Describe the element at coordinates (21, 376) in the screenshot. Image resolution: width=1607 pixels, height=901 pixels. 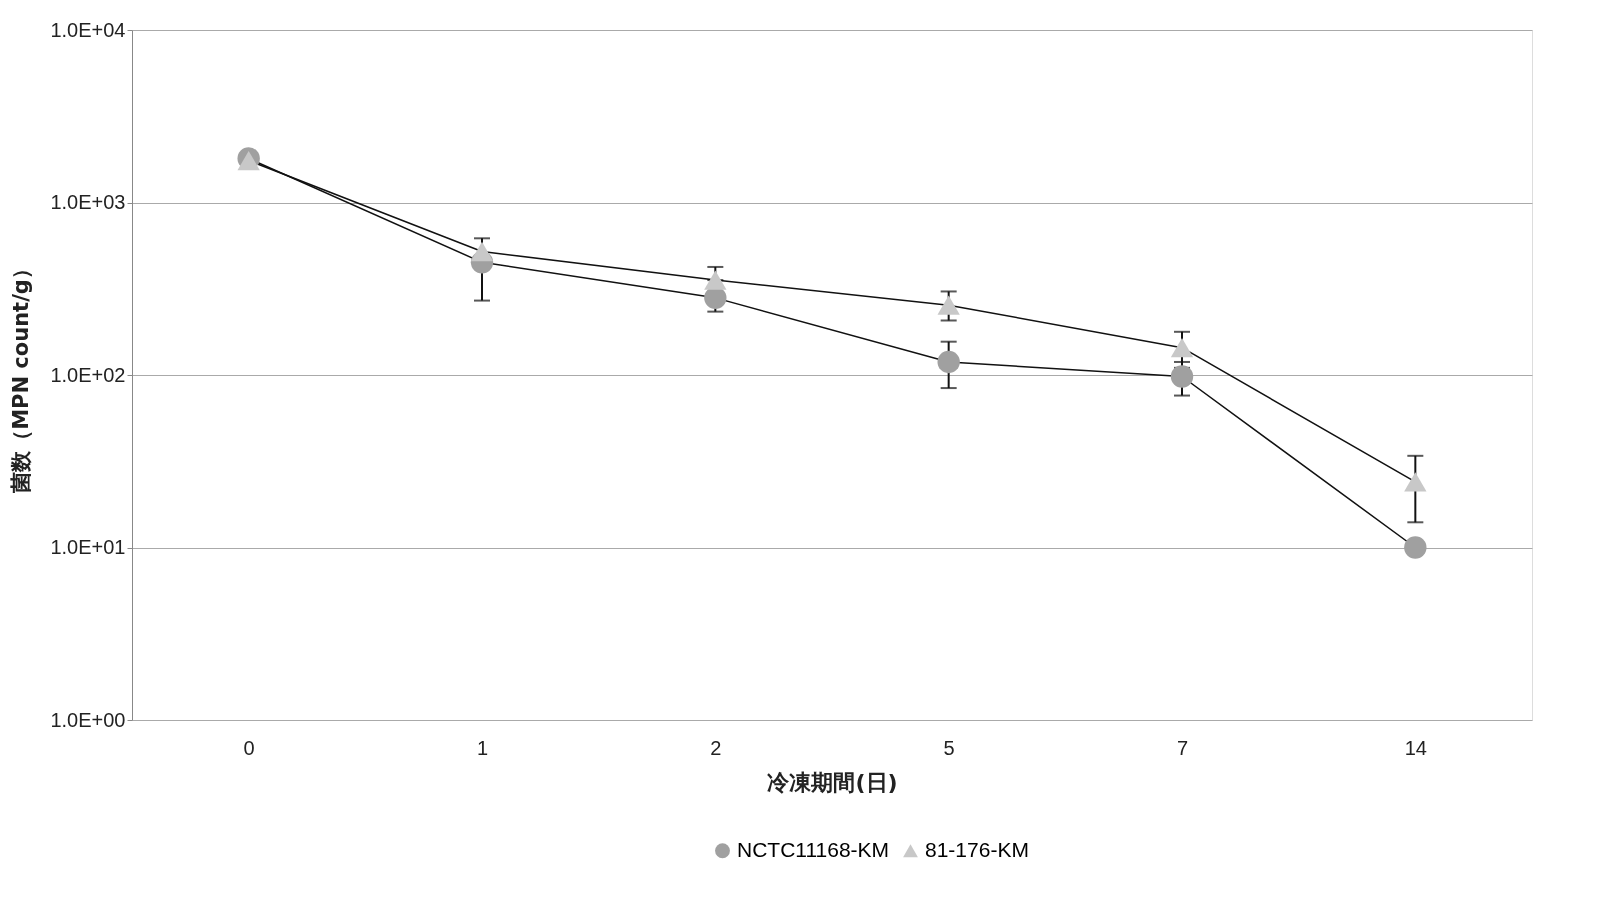
I see `y-axis-title: 菌数（MPN count/g）` at that location.